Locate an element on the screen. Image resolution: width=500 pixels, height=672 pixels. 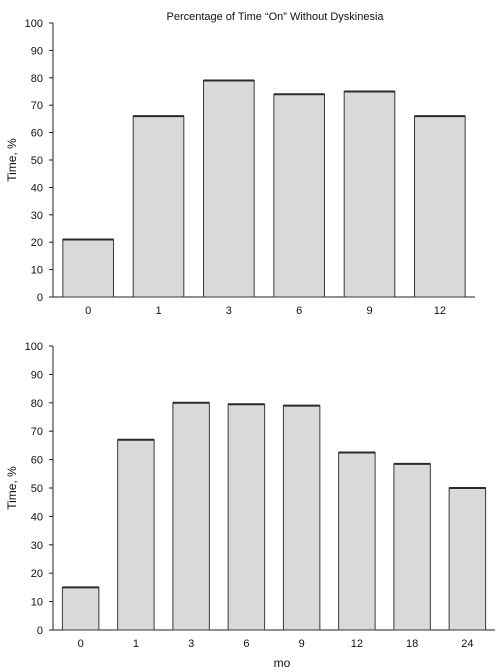
x-tick-label: 24 is located at coordinates (467, 644).